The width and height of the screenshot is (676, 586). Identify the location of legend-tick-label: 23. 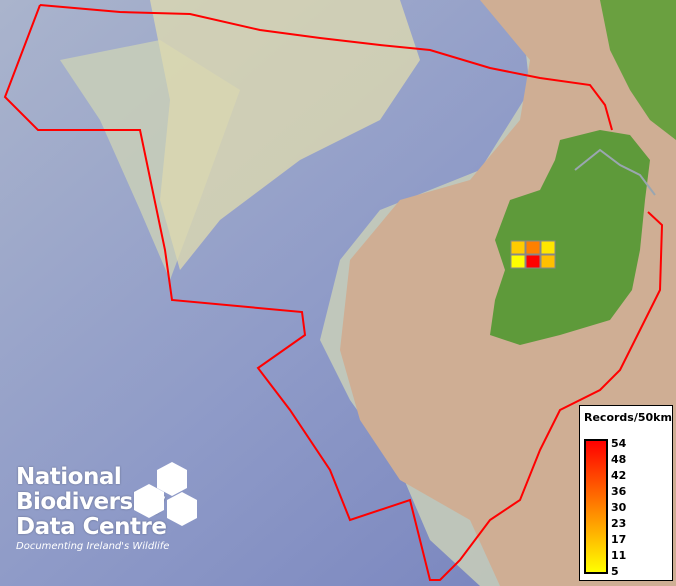
(619, 523).